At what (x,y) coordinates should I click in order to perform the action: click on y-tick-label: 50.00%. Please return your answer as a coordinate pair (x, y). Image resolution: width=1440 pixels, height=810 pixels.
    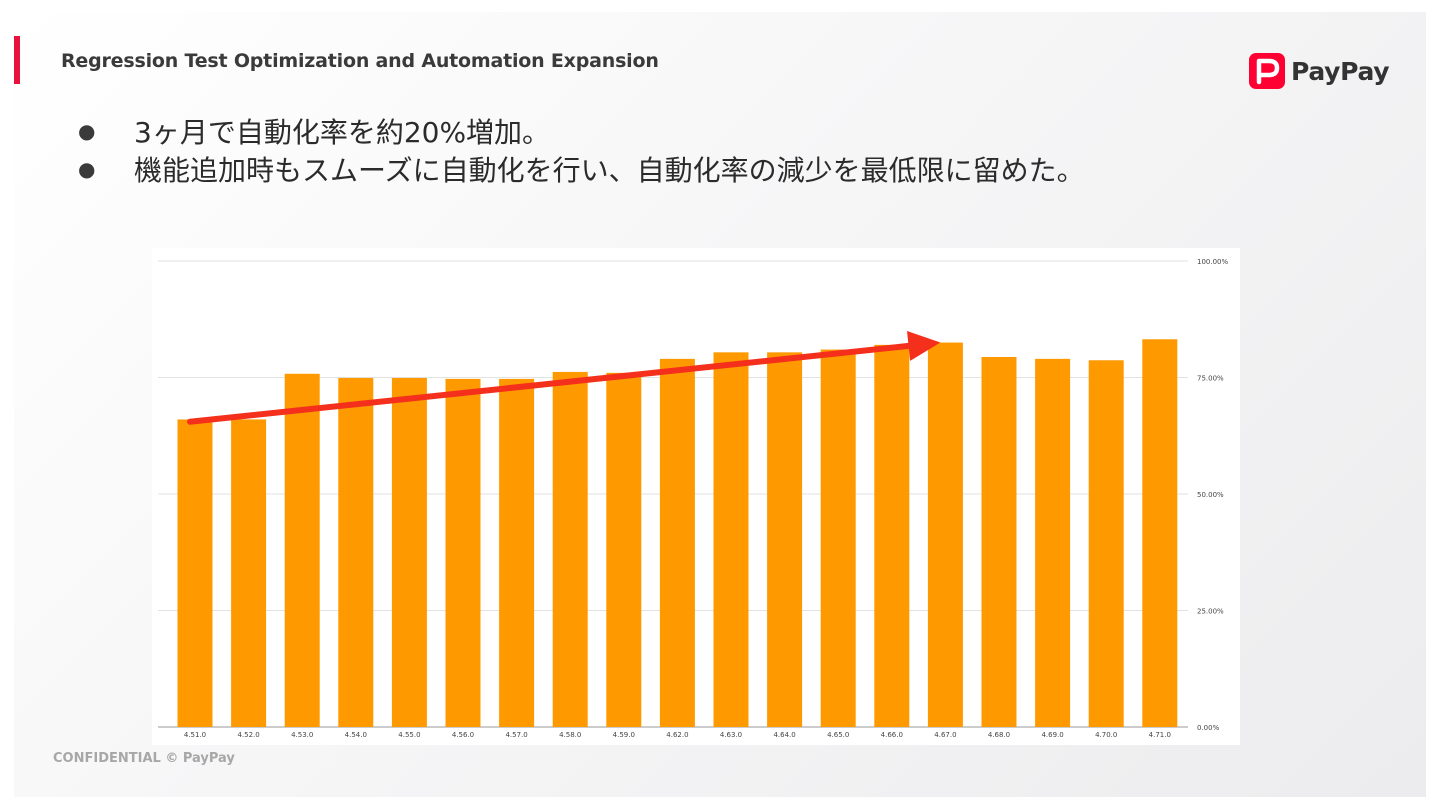
    Looking at the image, I should click on (1210, 495).